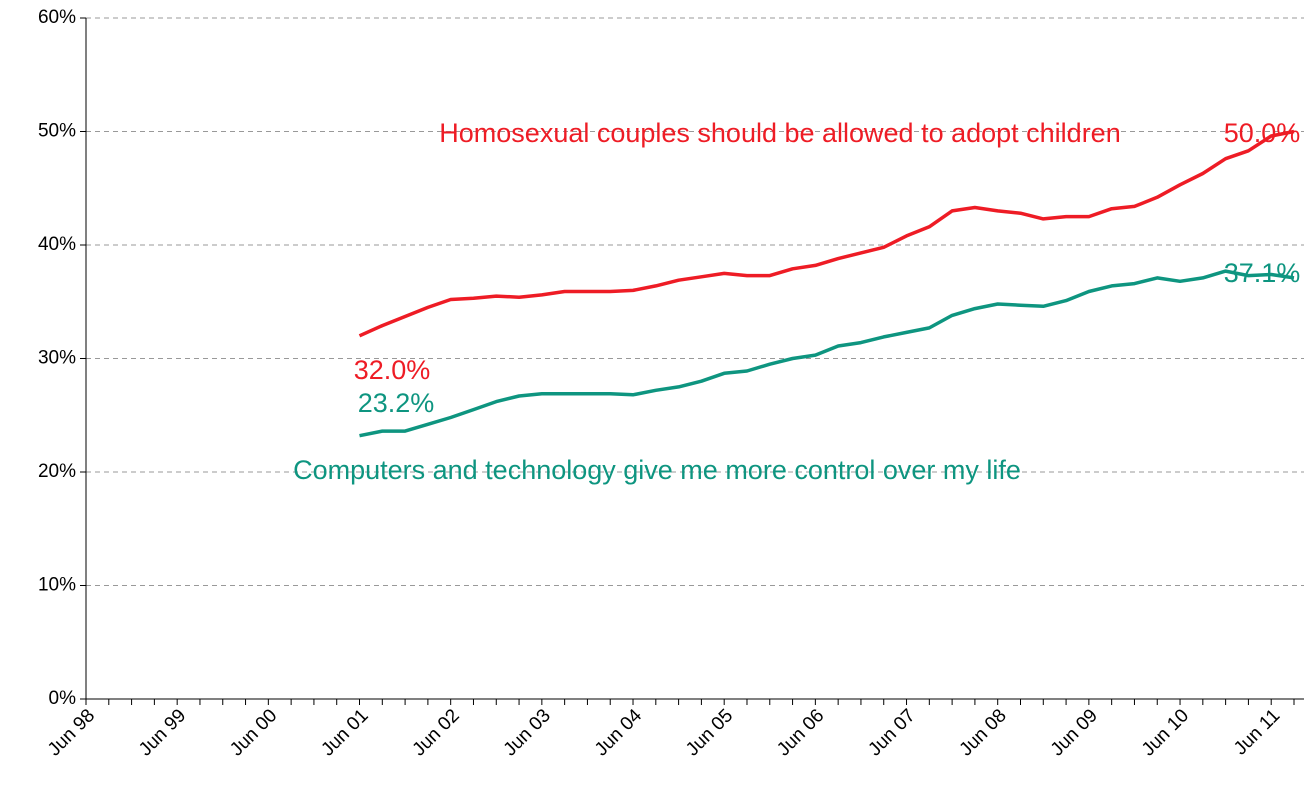 This screenshot has height=786, width=1312. Describe the element at coordinates (1262, 133) in the screenshot. I see `data-label: 50.0%` at that location.